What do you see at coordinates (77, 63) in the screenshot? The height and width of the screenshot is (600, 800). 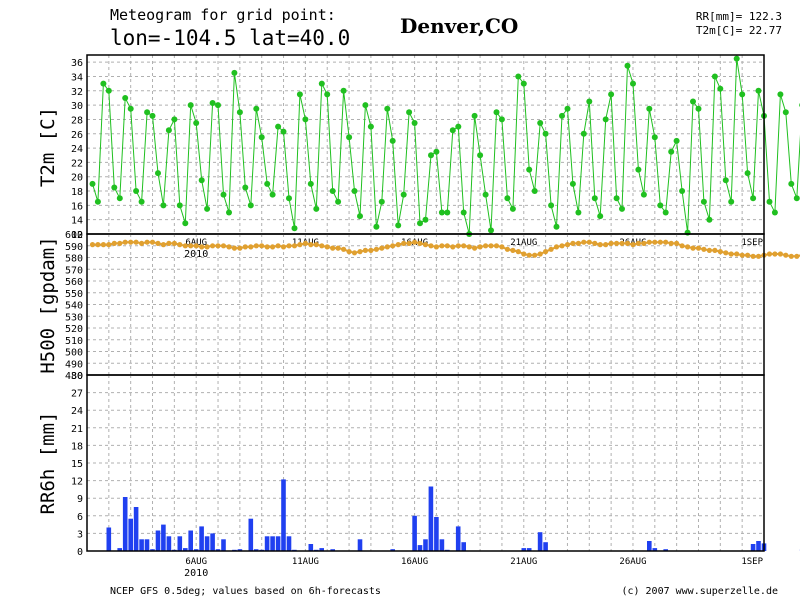 I see `t2m-ytick-label: 36` at bounding box center [77, 63].